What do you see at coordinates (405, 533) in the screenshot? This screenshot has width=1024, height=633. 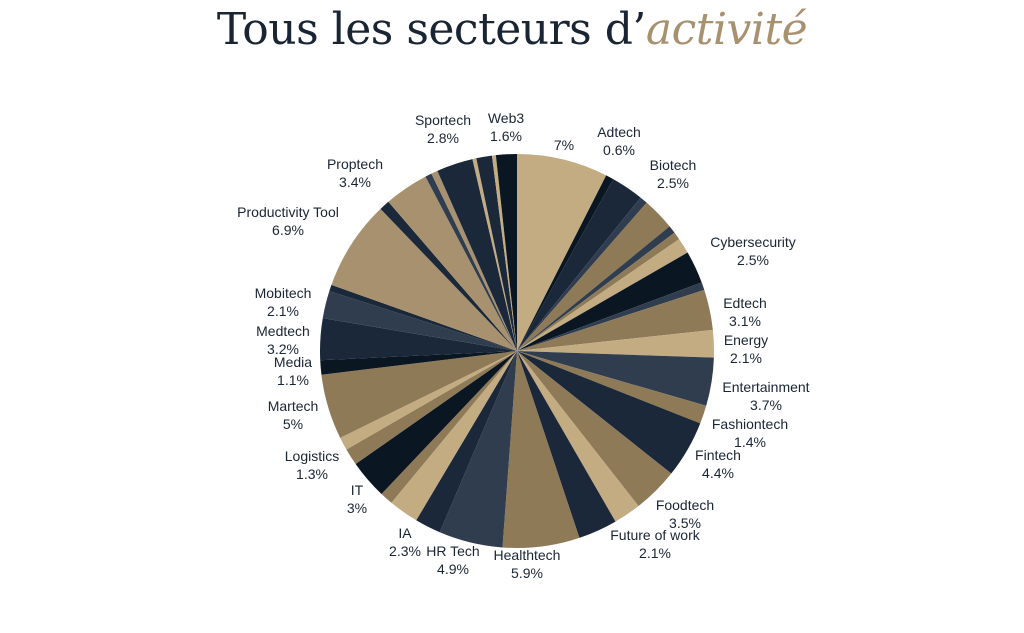 I see `label-ia-name: IA` at bounding box center [405, 533].